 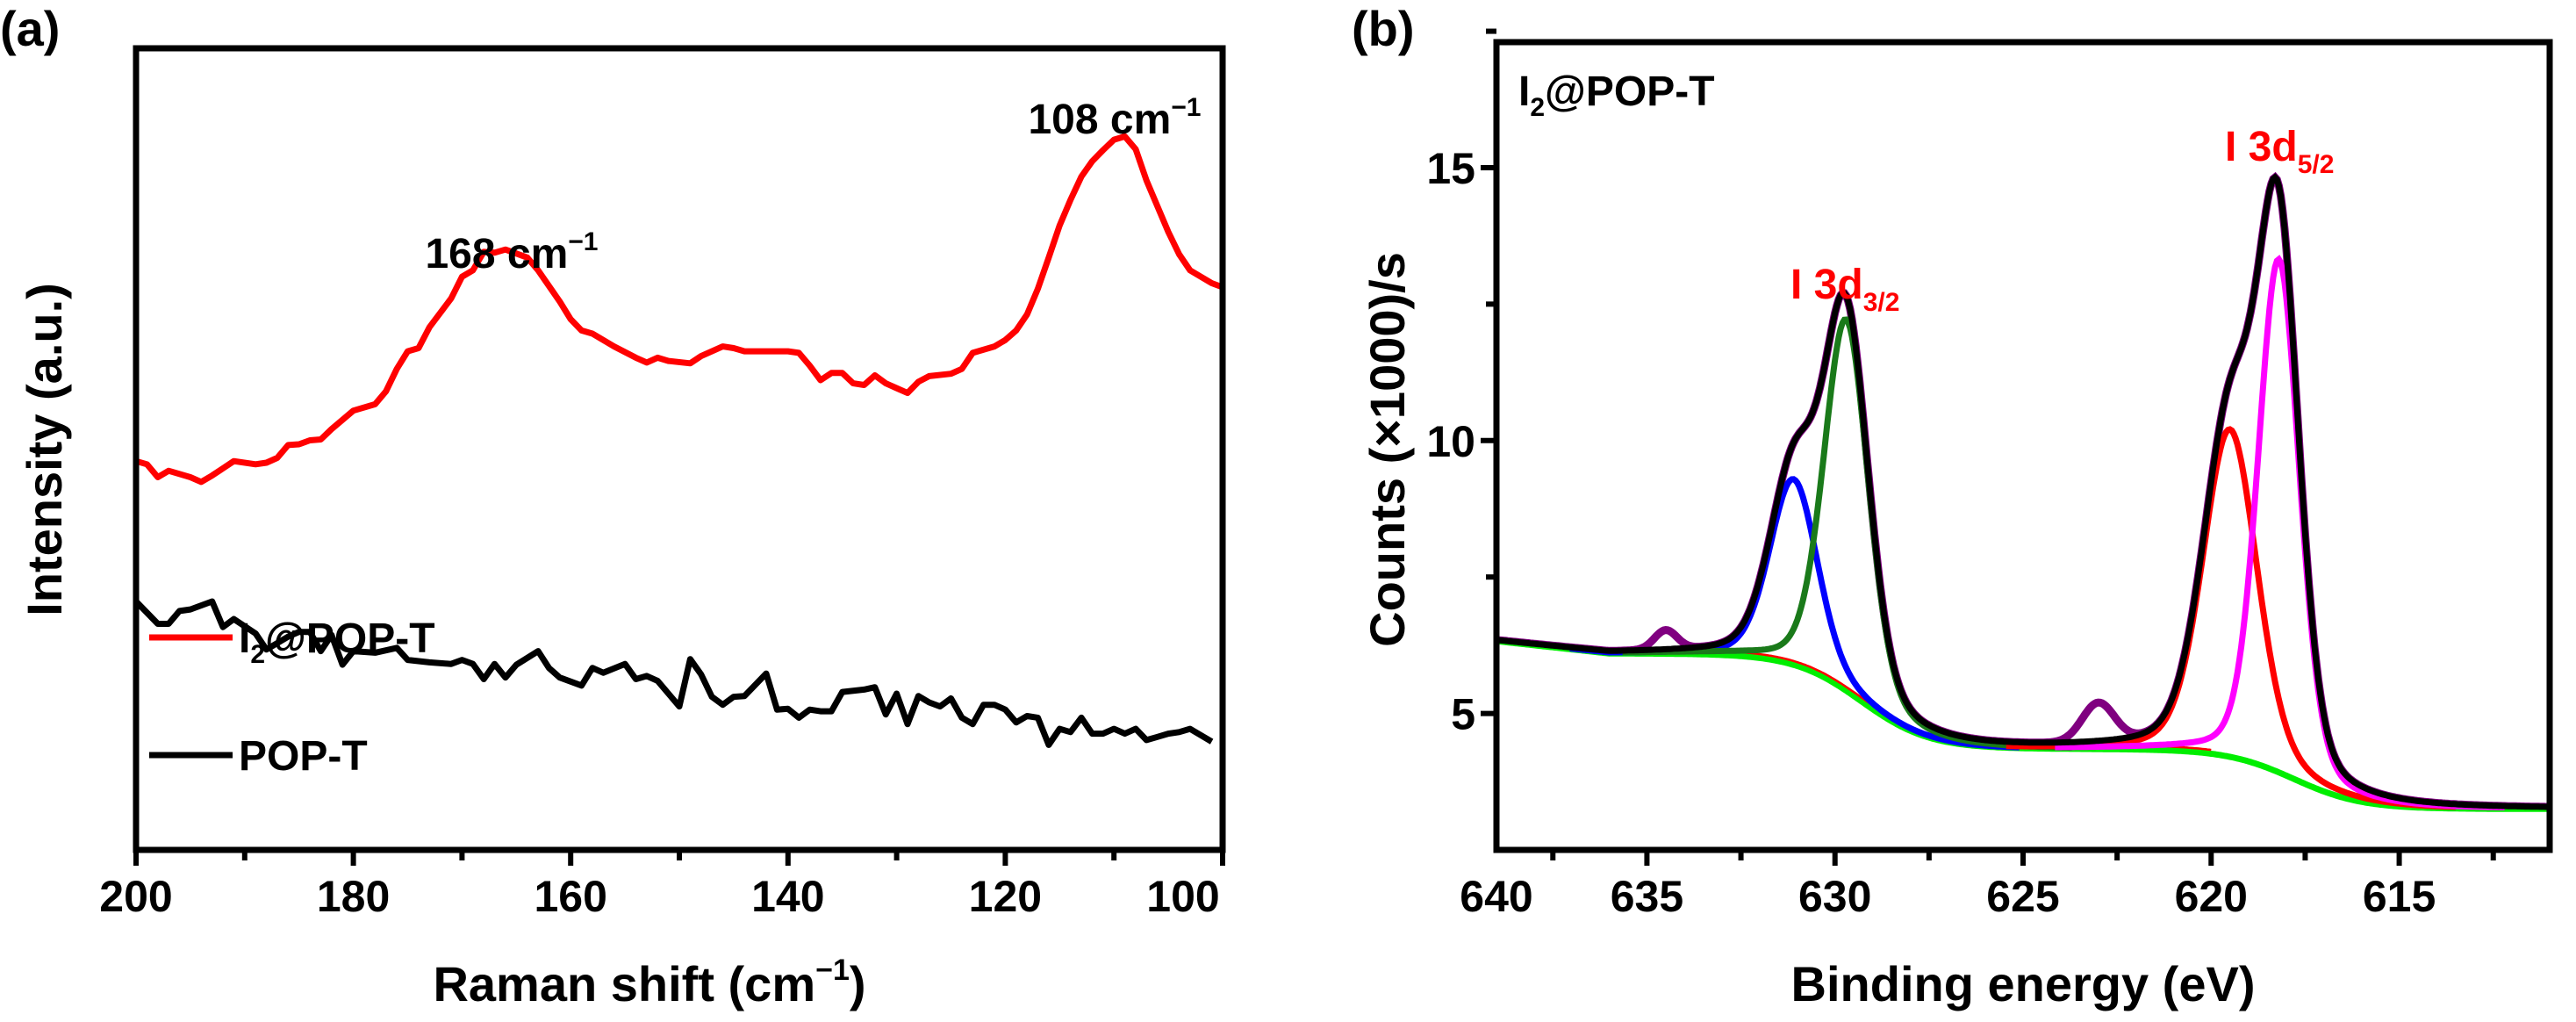 What do you see at coordinates (135, 896) in the screenshot?
I see `x-tick-label: 200` at bounding box center [135, 896].